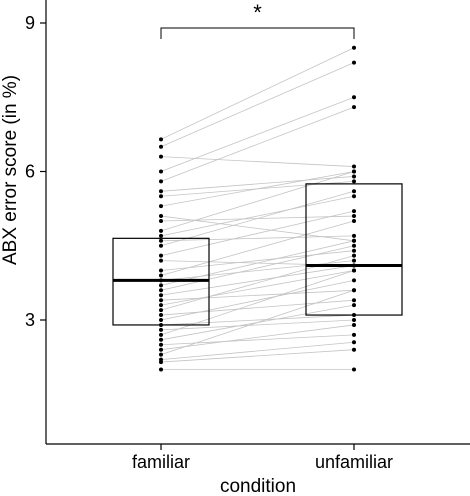 The height and width of the screenshot is (496, 470). Describe the element at coordinates (262, 458) in the screenshot. I see `x-ticks: familiar unfamiliar` at that location.